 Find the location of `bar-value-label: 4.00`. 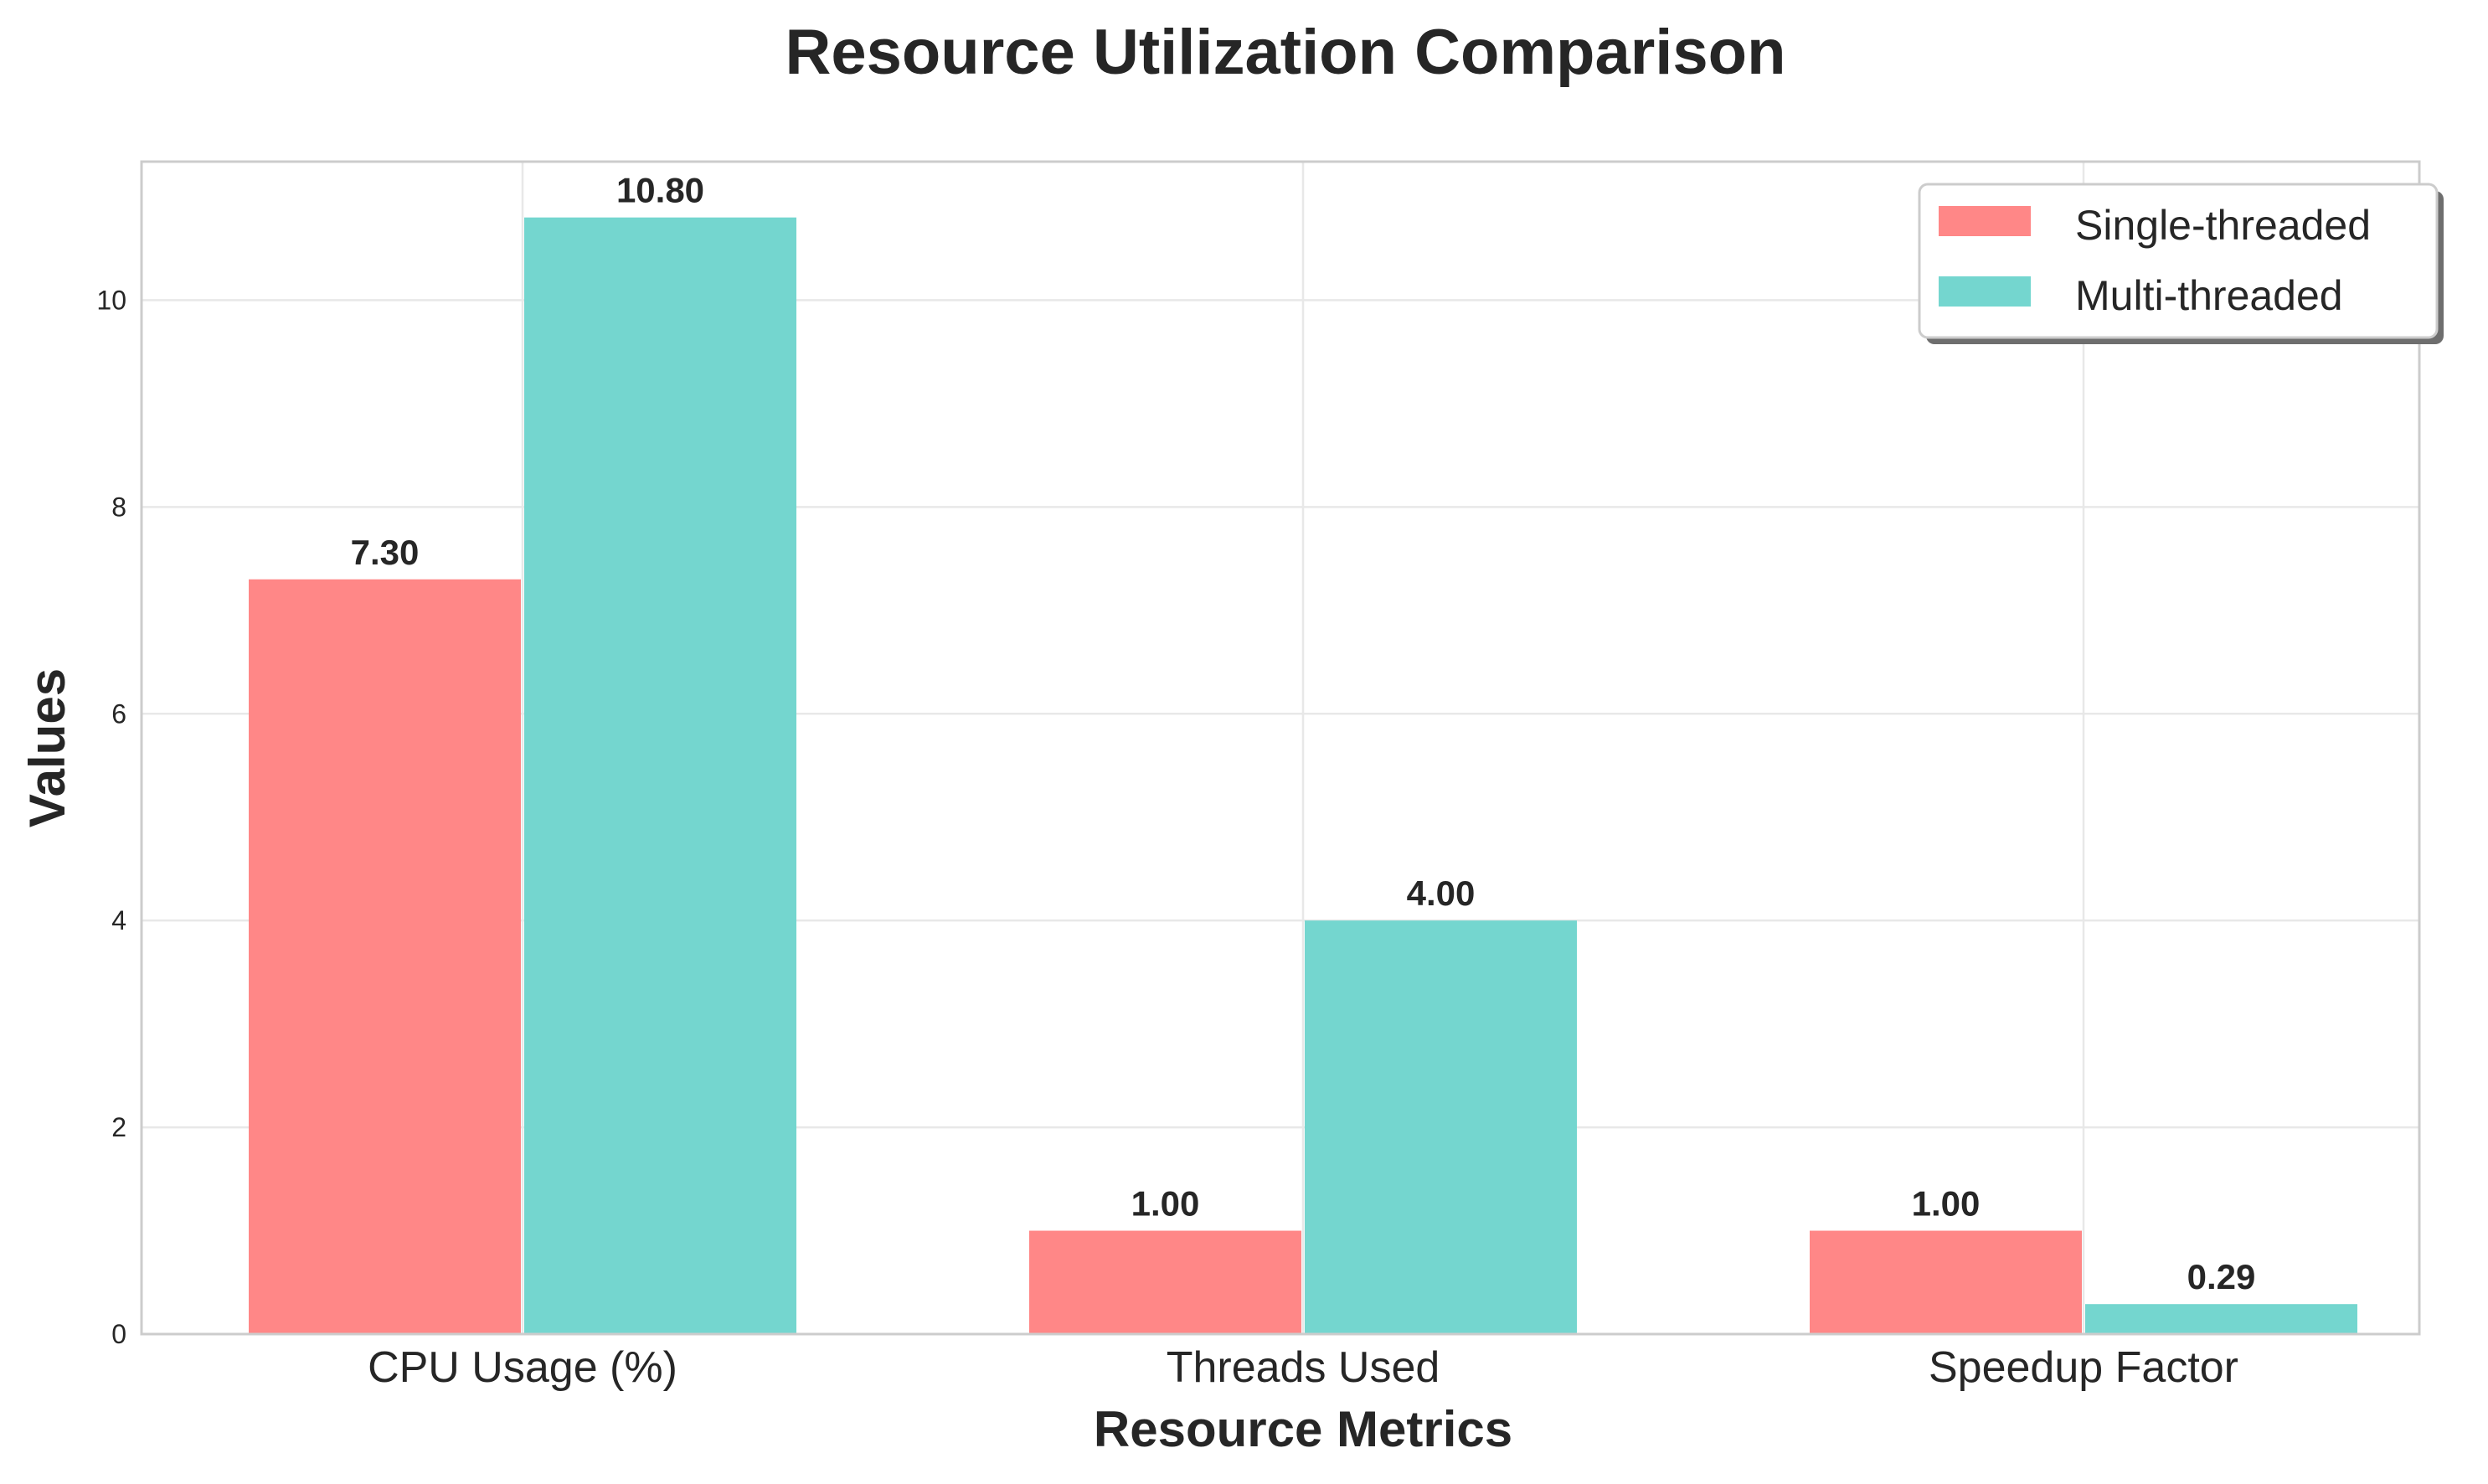

bar-value-label: 4.00 is located at coordinates (1442, 893).